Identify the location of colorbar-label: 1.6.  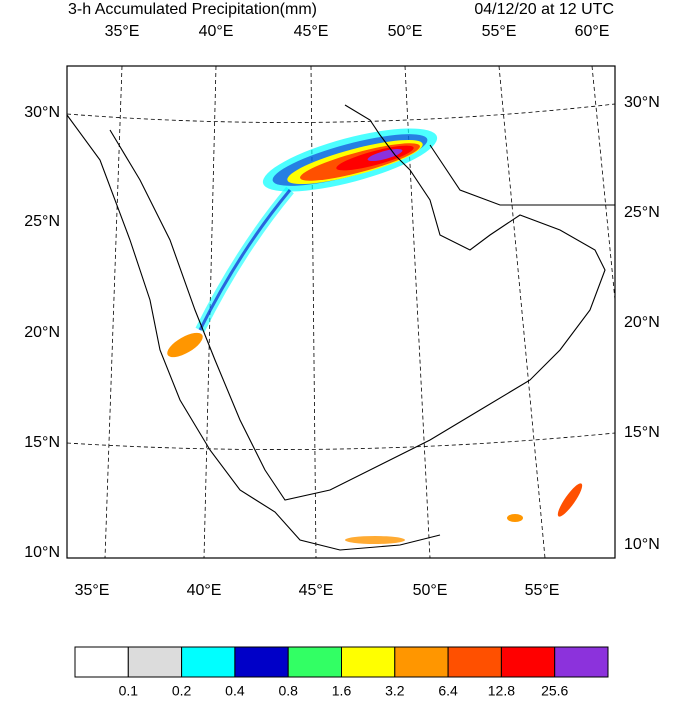
(342, 691).